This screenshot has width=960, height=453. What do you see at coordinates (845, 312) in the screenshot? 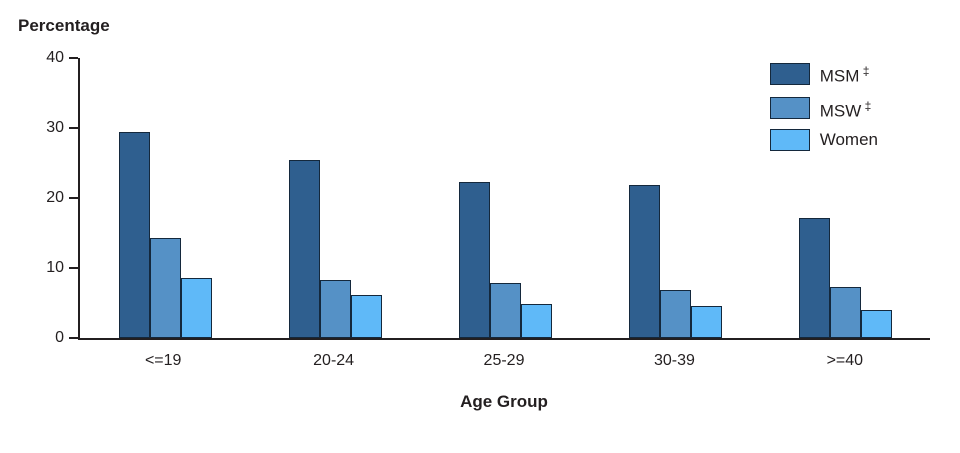
I see `bar-msw->=40` at bounding box center [845, 312].